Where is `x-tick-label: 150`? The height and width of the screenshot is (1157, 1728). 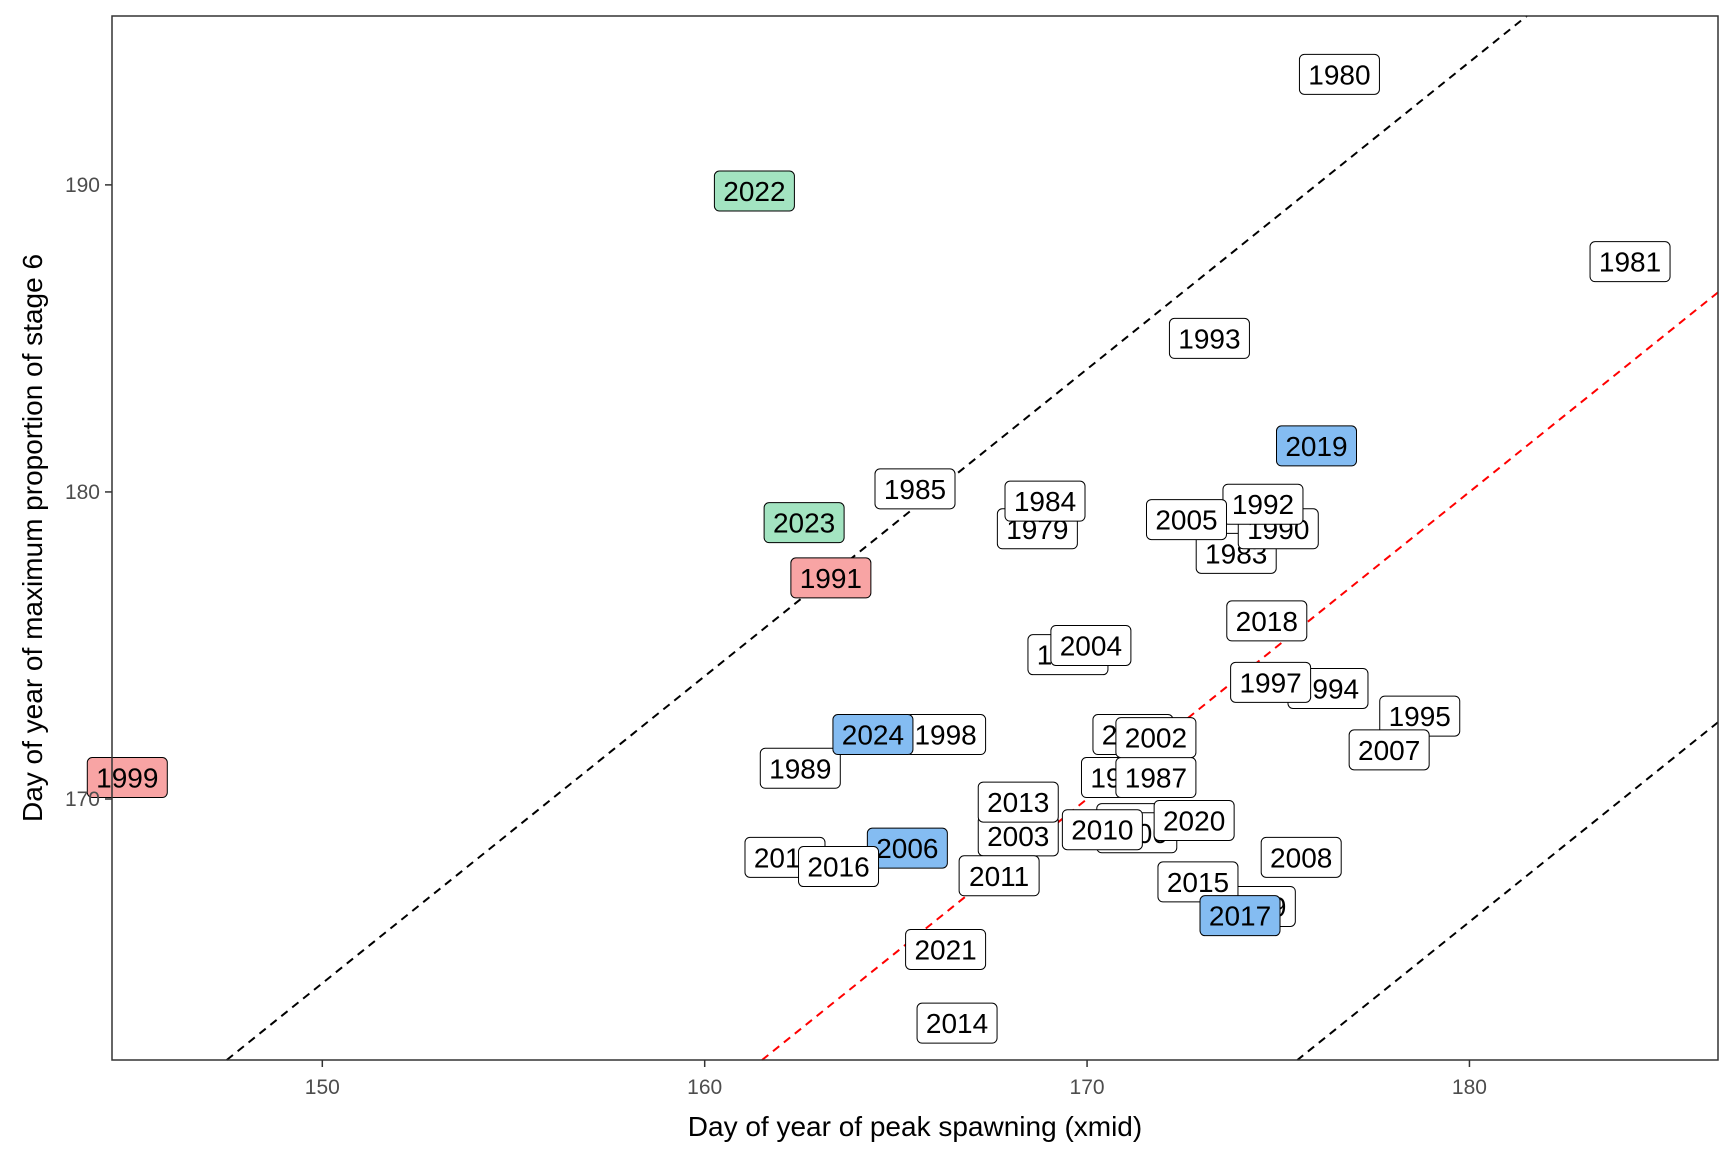 x-tick-label: 150 is located at coordinates (322, 1087).